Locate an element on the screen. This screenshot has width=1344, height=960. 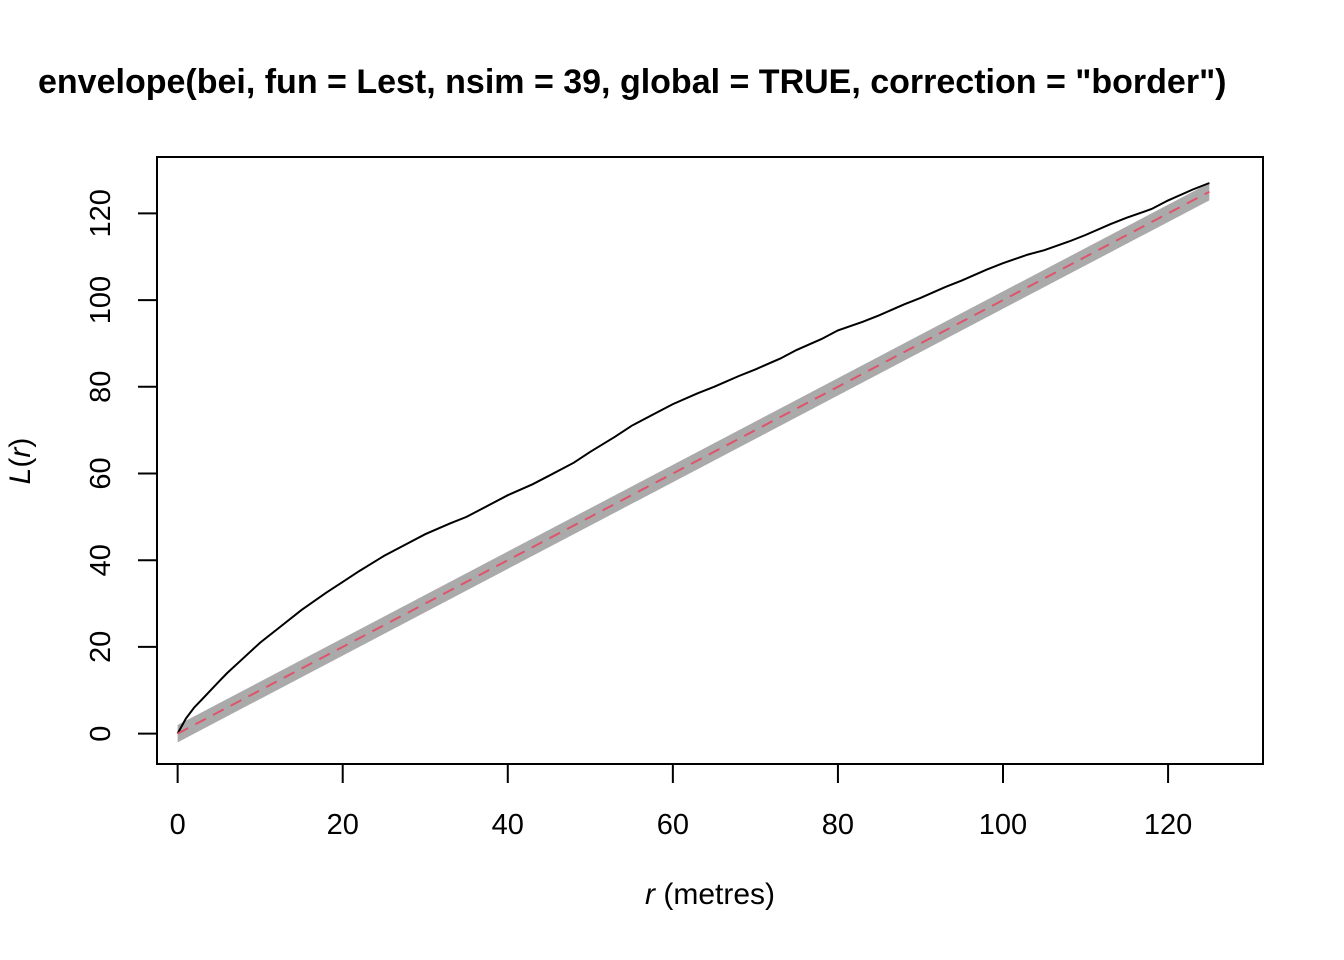
y-tick-label: 20 is located at coordinates (101, 647).